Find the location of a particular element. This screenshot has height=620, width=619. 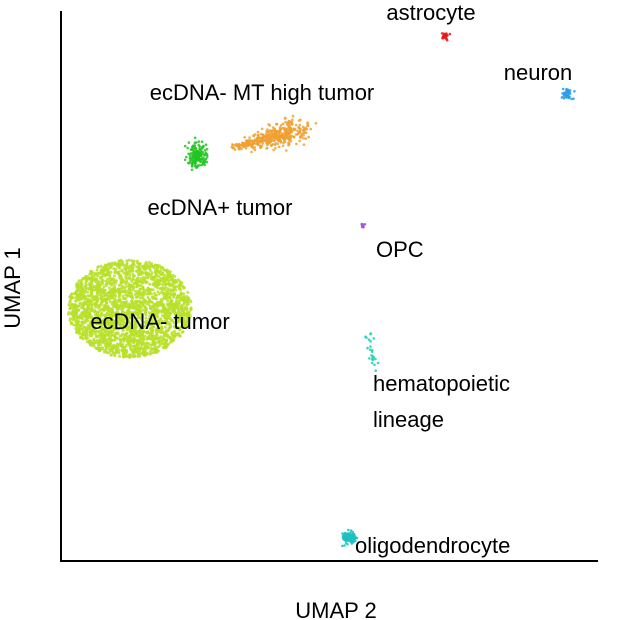

cluster-hematopoietic-lineage is located at coordinates (372, 352).